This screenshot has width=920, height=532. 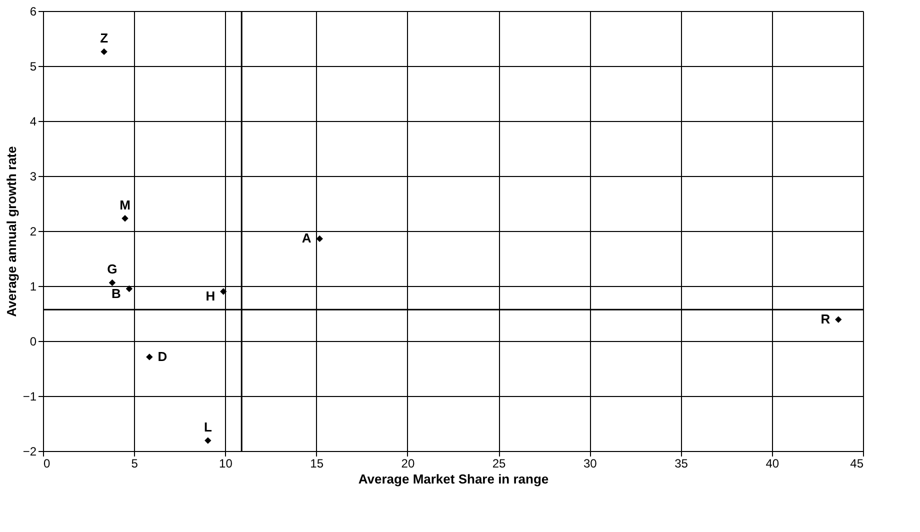 What do you see at coordinates (773, 463) in the screenshot?
I see `x-tick-label: 40` at bounding box center [773, 463].